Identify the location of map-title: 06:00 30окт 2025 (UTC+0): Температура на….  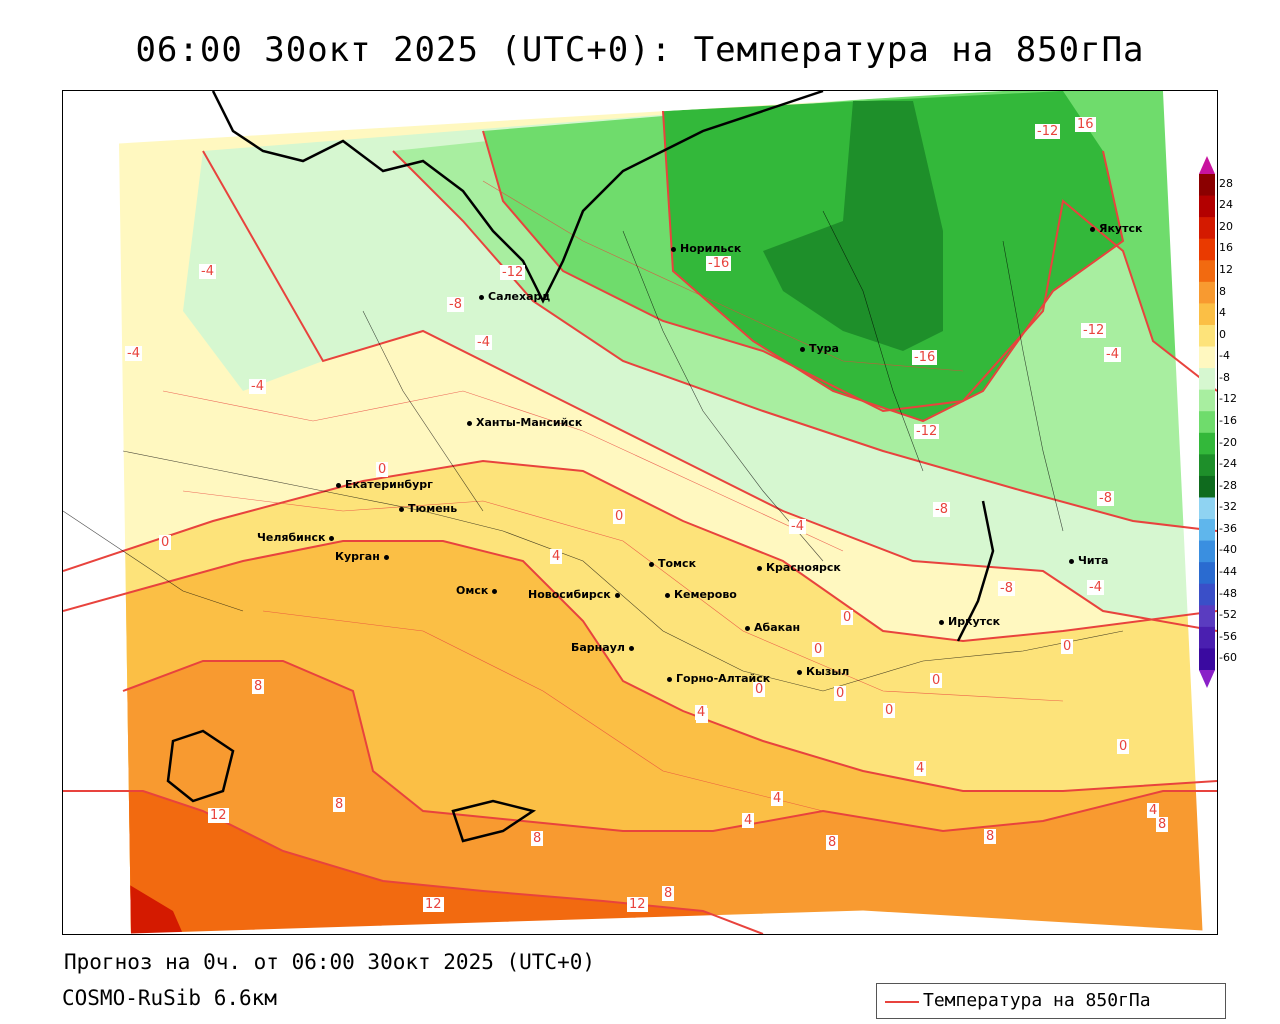
(640, 50).